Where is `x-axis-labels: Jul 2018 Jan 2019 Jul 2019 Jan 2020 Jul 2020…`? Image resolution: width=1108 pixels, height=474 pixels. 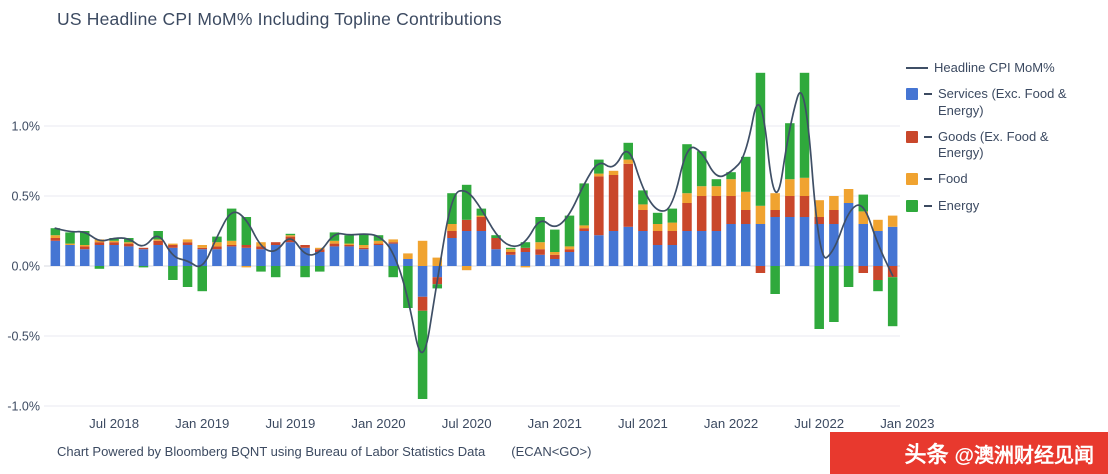
x-axis-labels: Jul 2018 Jan 2019 Jul 2019 Jan 2020 Jul 2020… is located at coordinates (511, 423).